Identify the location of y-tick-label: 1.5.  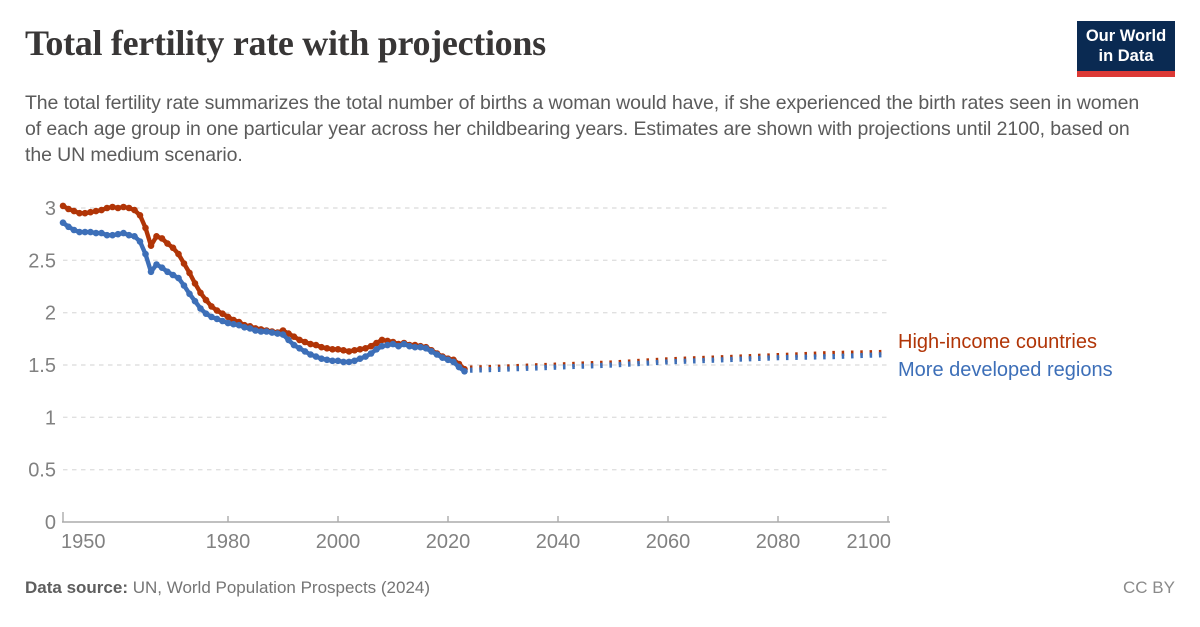
(42, 366).